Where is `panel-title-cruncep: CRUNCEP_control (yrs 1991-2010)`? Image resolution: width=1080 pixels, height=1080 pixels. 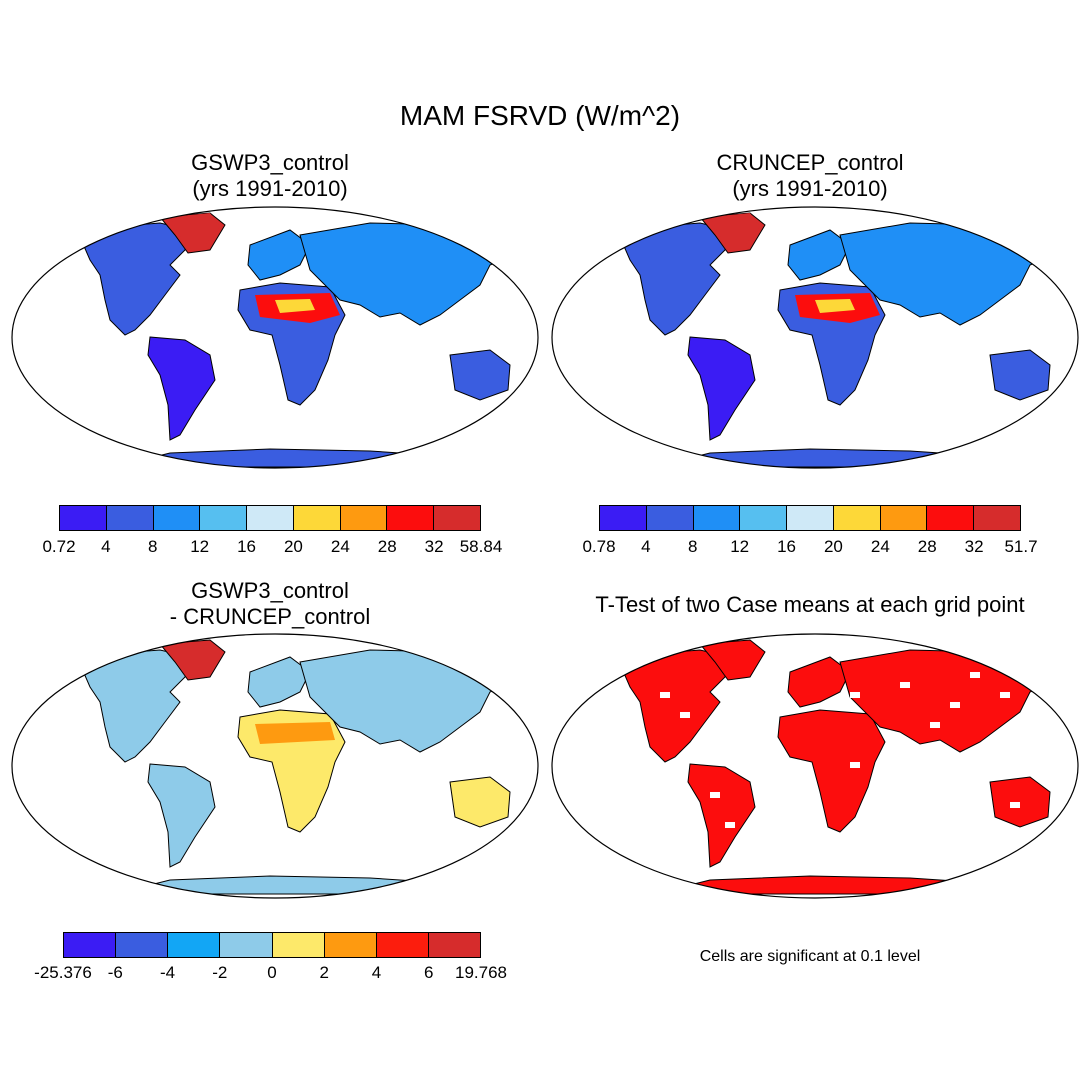 panel-title-cruncep: CRUNCEP_control (yrs 1991-2010) is located at coordinates (810, 176).